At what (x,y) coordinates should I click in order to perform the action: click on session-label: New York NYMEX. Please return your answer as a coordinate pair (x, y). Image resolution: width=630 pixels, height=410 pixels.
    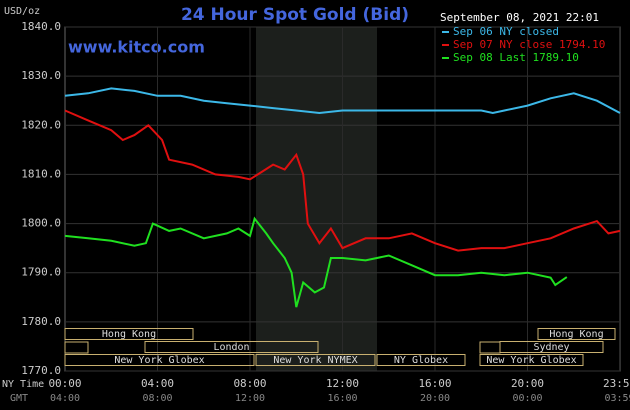
    Looking at the image, I should click on (315, 360).